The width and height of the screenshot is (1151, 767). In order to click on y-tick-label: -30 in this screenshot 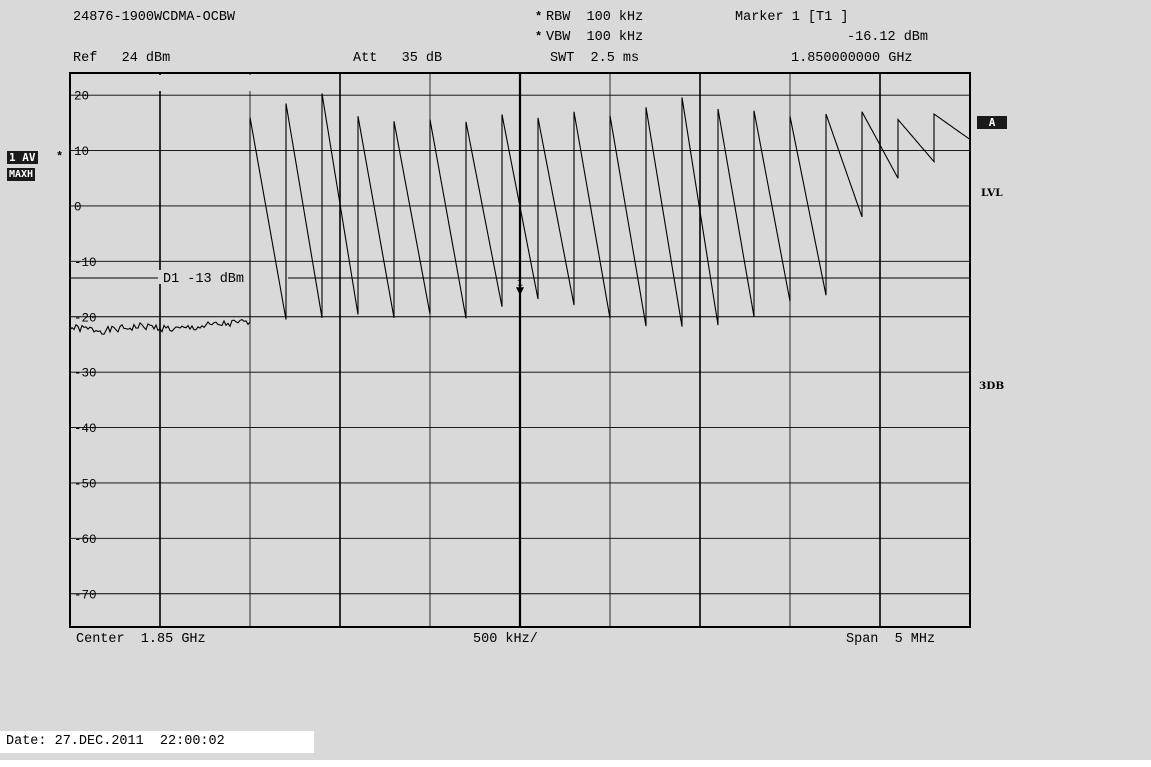, I will do `click(85, 374)`.